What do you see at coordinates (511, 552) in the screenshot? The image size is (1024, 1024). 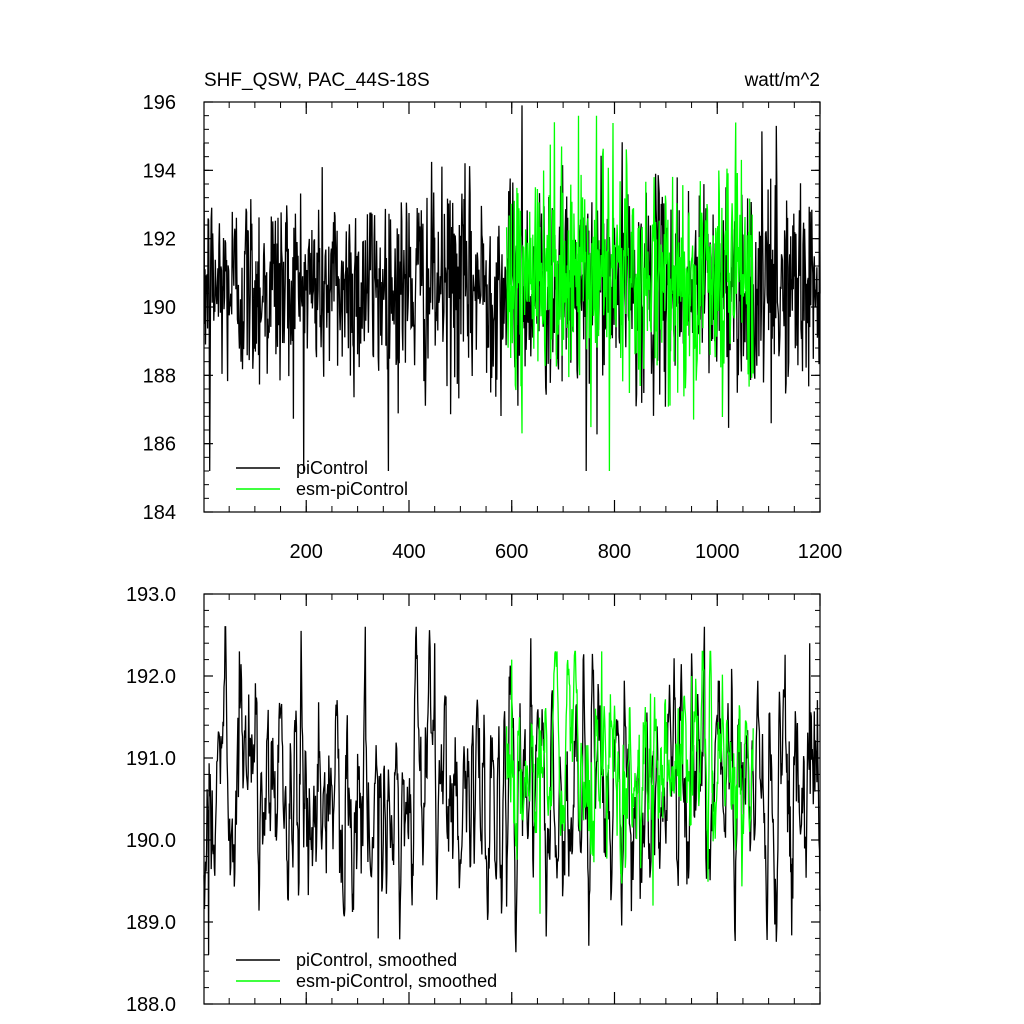 I see `top-x-tick-label: 600` at bounding box center [511, 552].